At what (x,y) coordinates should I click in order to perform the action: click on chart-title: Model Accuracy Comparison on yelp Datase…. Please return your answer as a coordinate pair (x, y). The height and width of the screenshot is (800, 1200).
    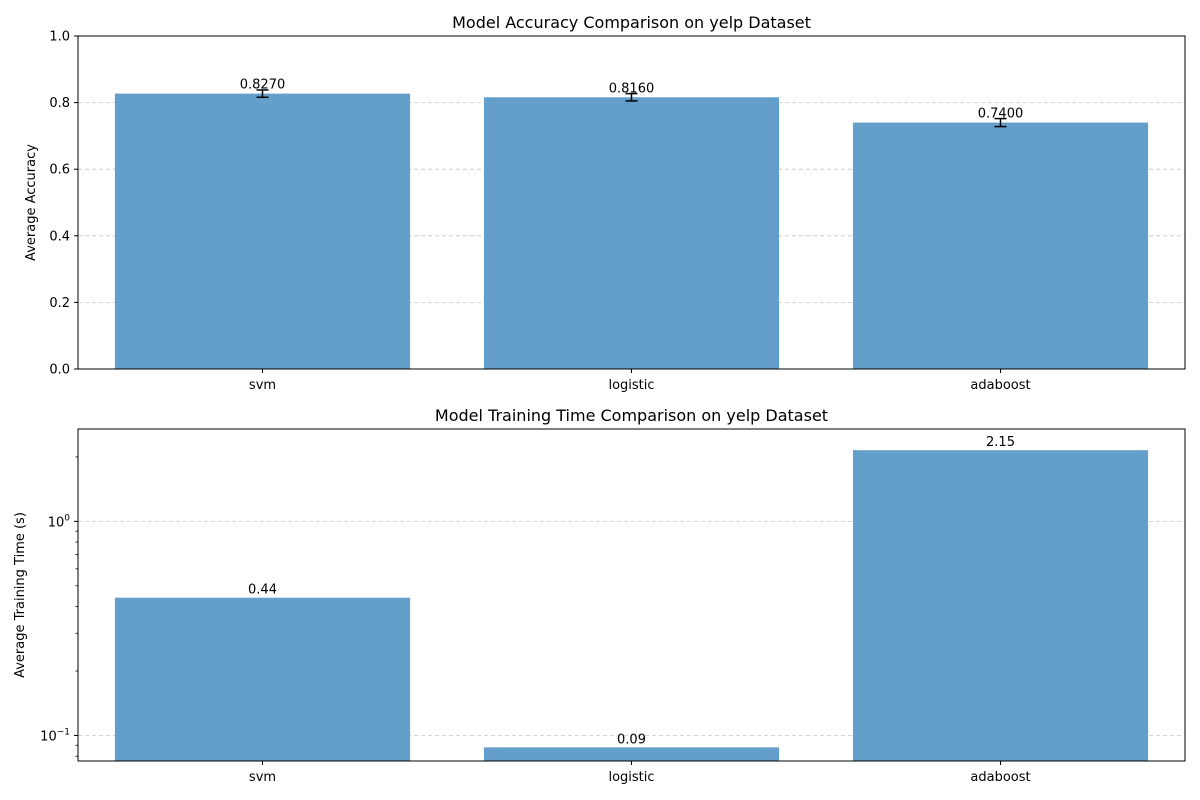
    Looking at the image, I should click on (631, 22).